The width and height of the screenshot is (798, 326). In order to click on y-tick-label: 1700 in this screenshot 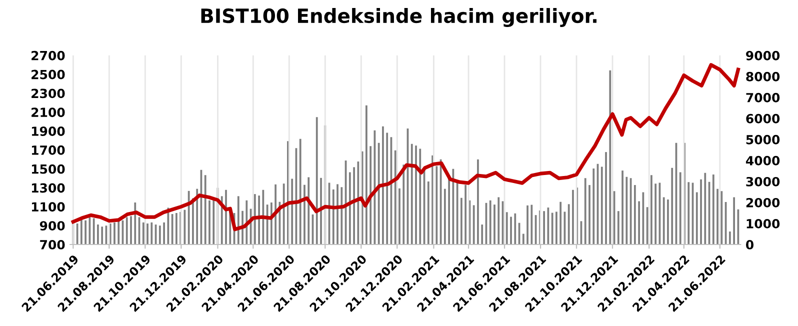, I will do `click(48, 150)`.